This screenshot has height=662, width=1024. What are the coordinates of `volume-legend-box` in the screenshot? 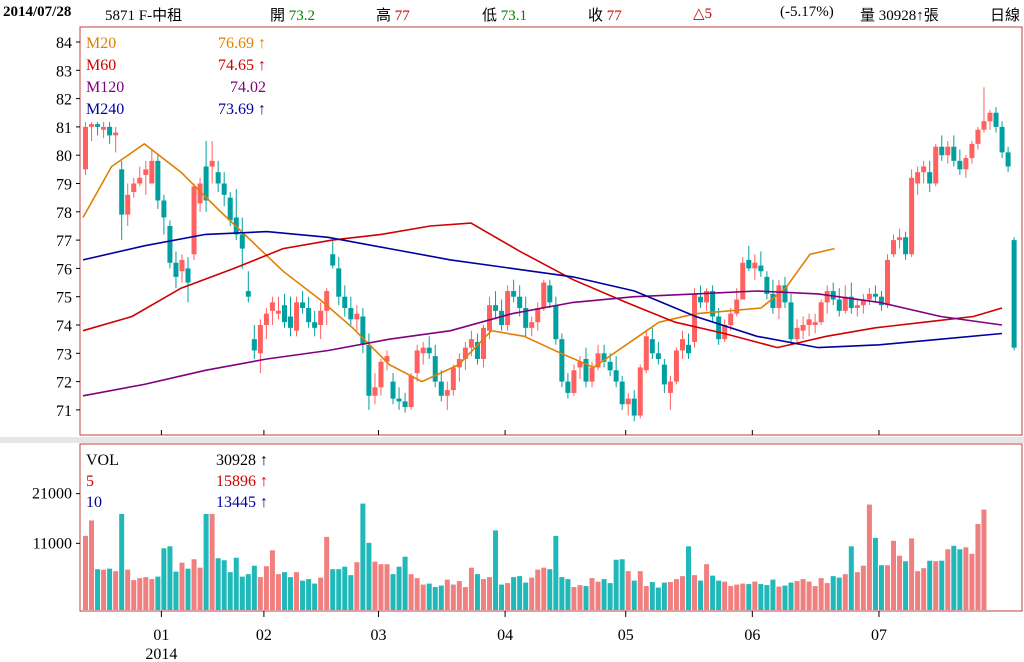 It's located at (177, 480).